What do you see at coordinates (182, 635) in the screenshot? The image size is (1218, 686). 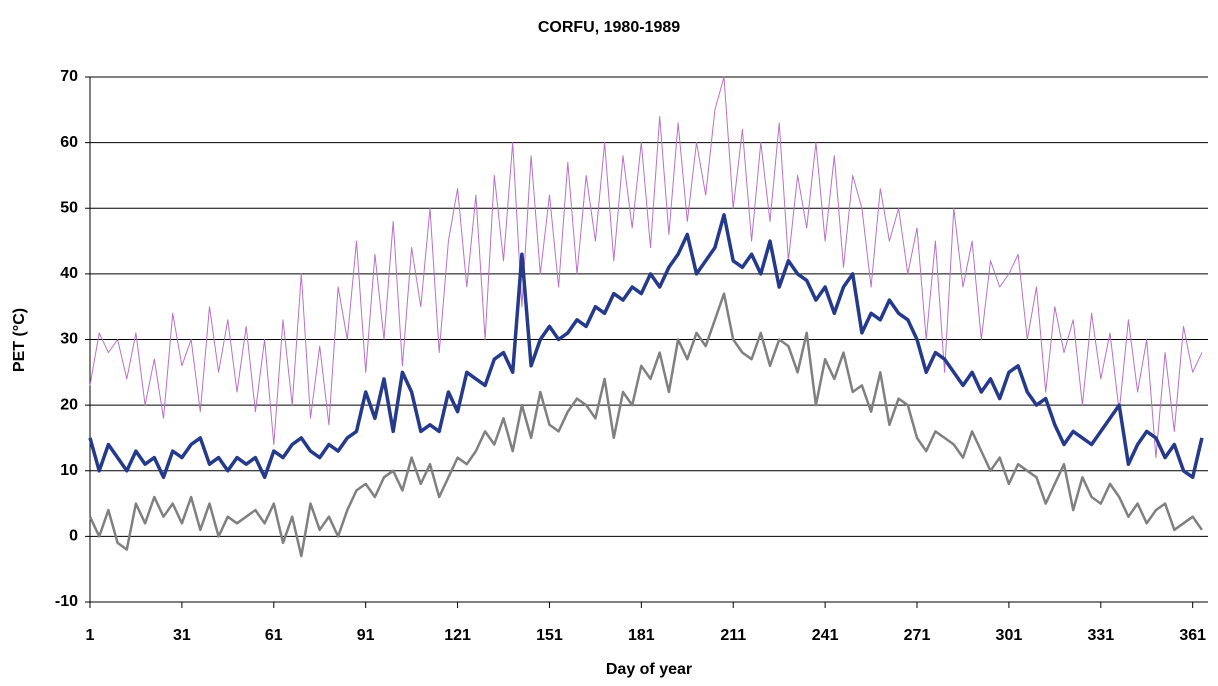 I see `x-tick-label: 31` at bounding box center [182, 635].